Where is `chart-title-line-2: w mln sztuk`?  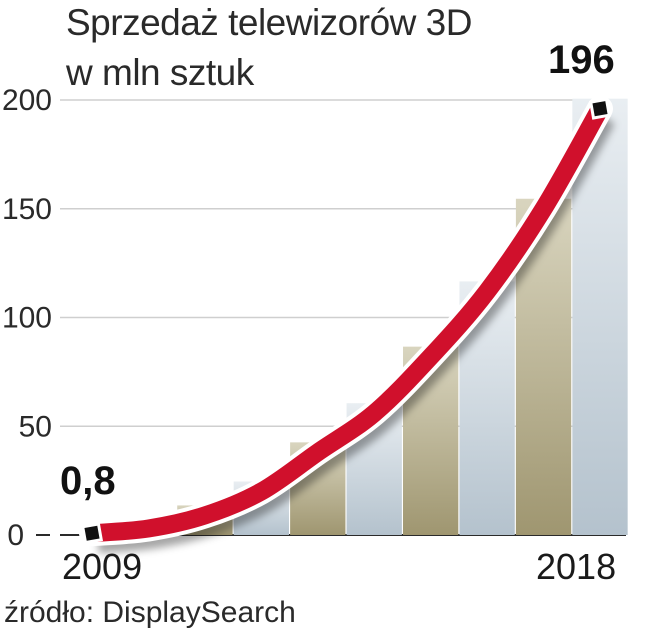
chart-title-line-2: w mln sztuk is located at coordinates (160, 72).